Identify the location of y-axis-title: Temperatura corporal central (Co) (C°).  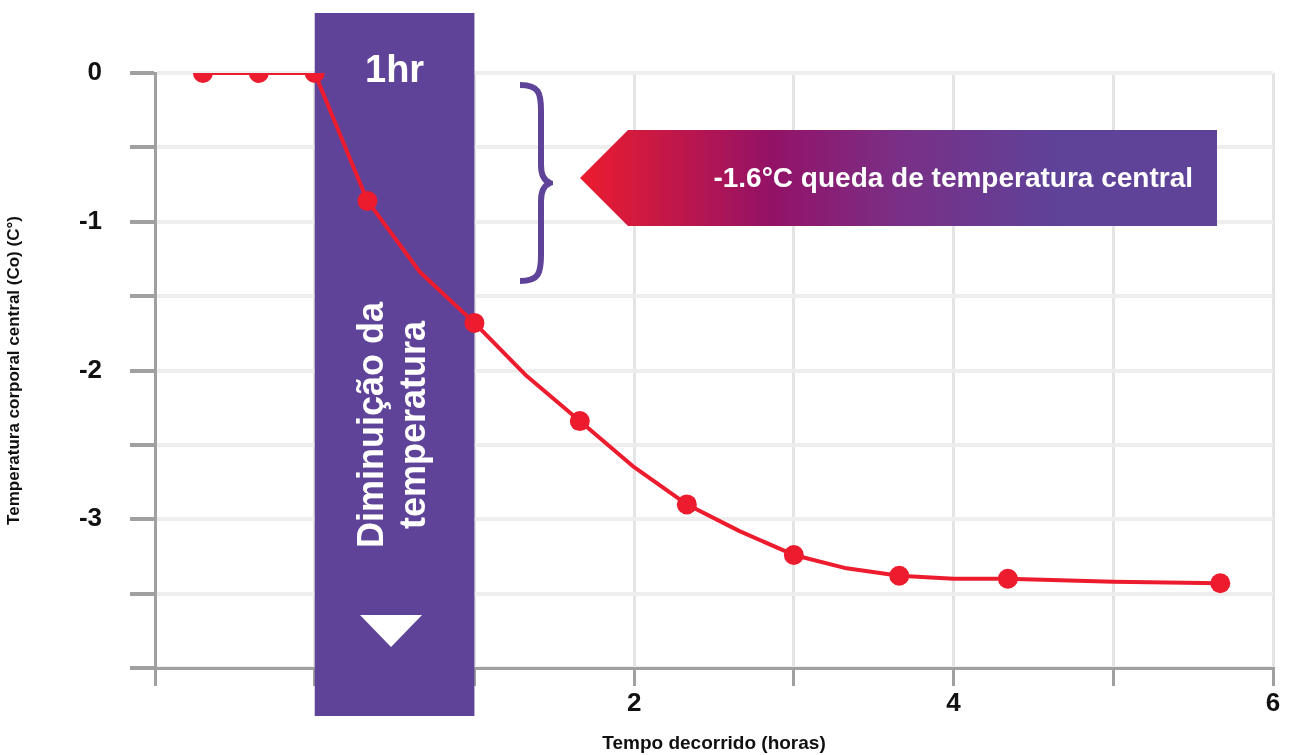
(13, 370).